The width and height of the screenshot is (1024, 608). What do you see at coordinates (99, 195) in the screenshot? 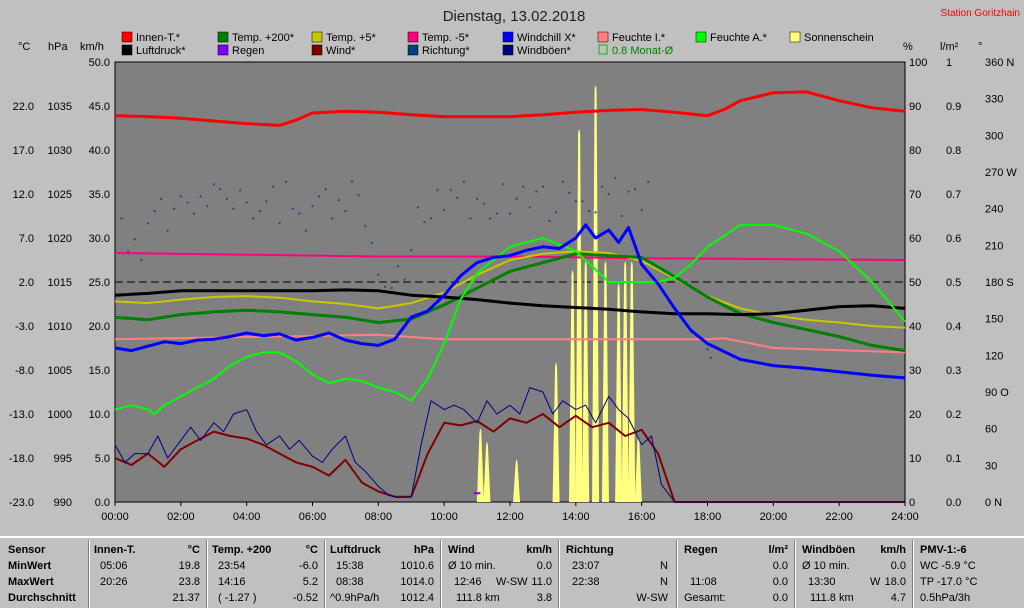
I see `kmh-tick-label: 35.0` at bounding box center [99, 195].